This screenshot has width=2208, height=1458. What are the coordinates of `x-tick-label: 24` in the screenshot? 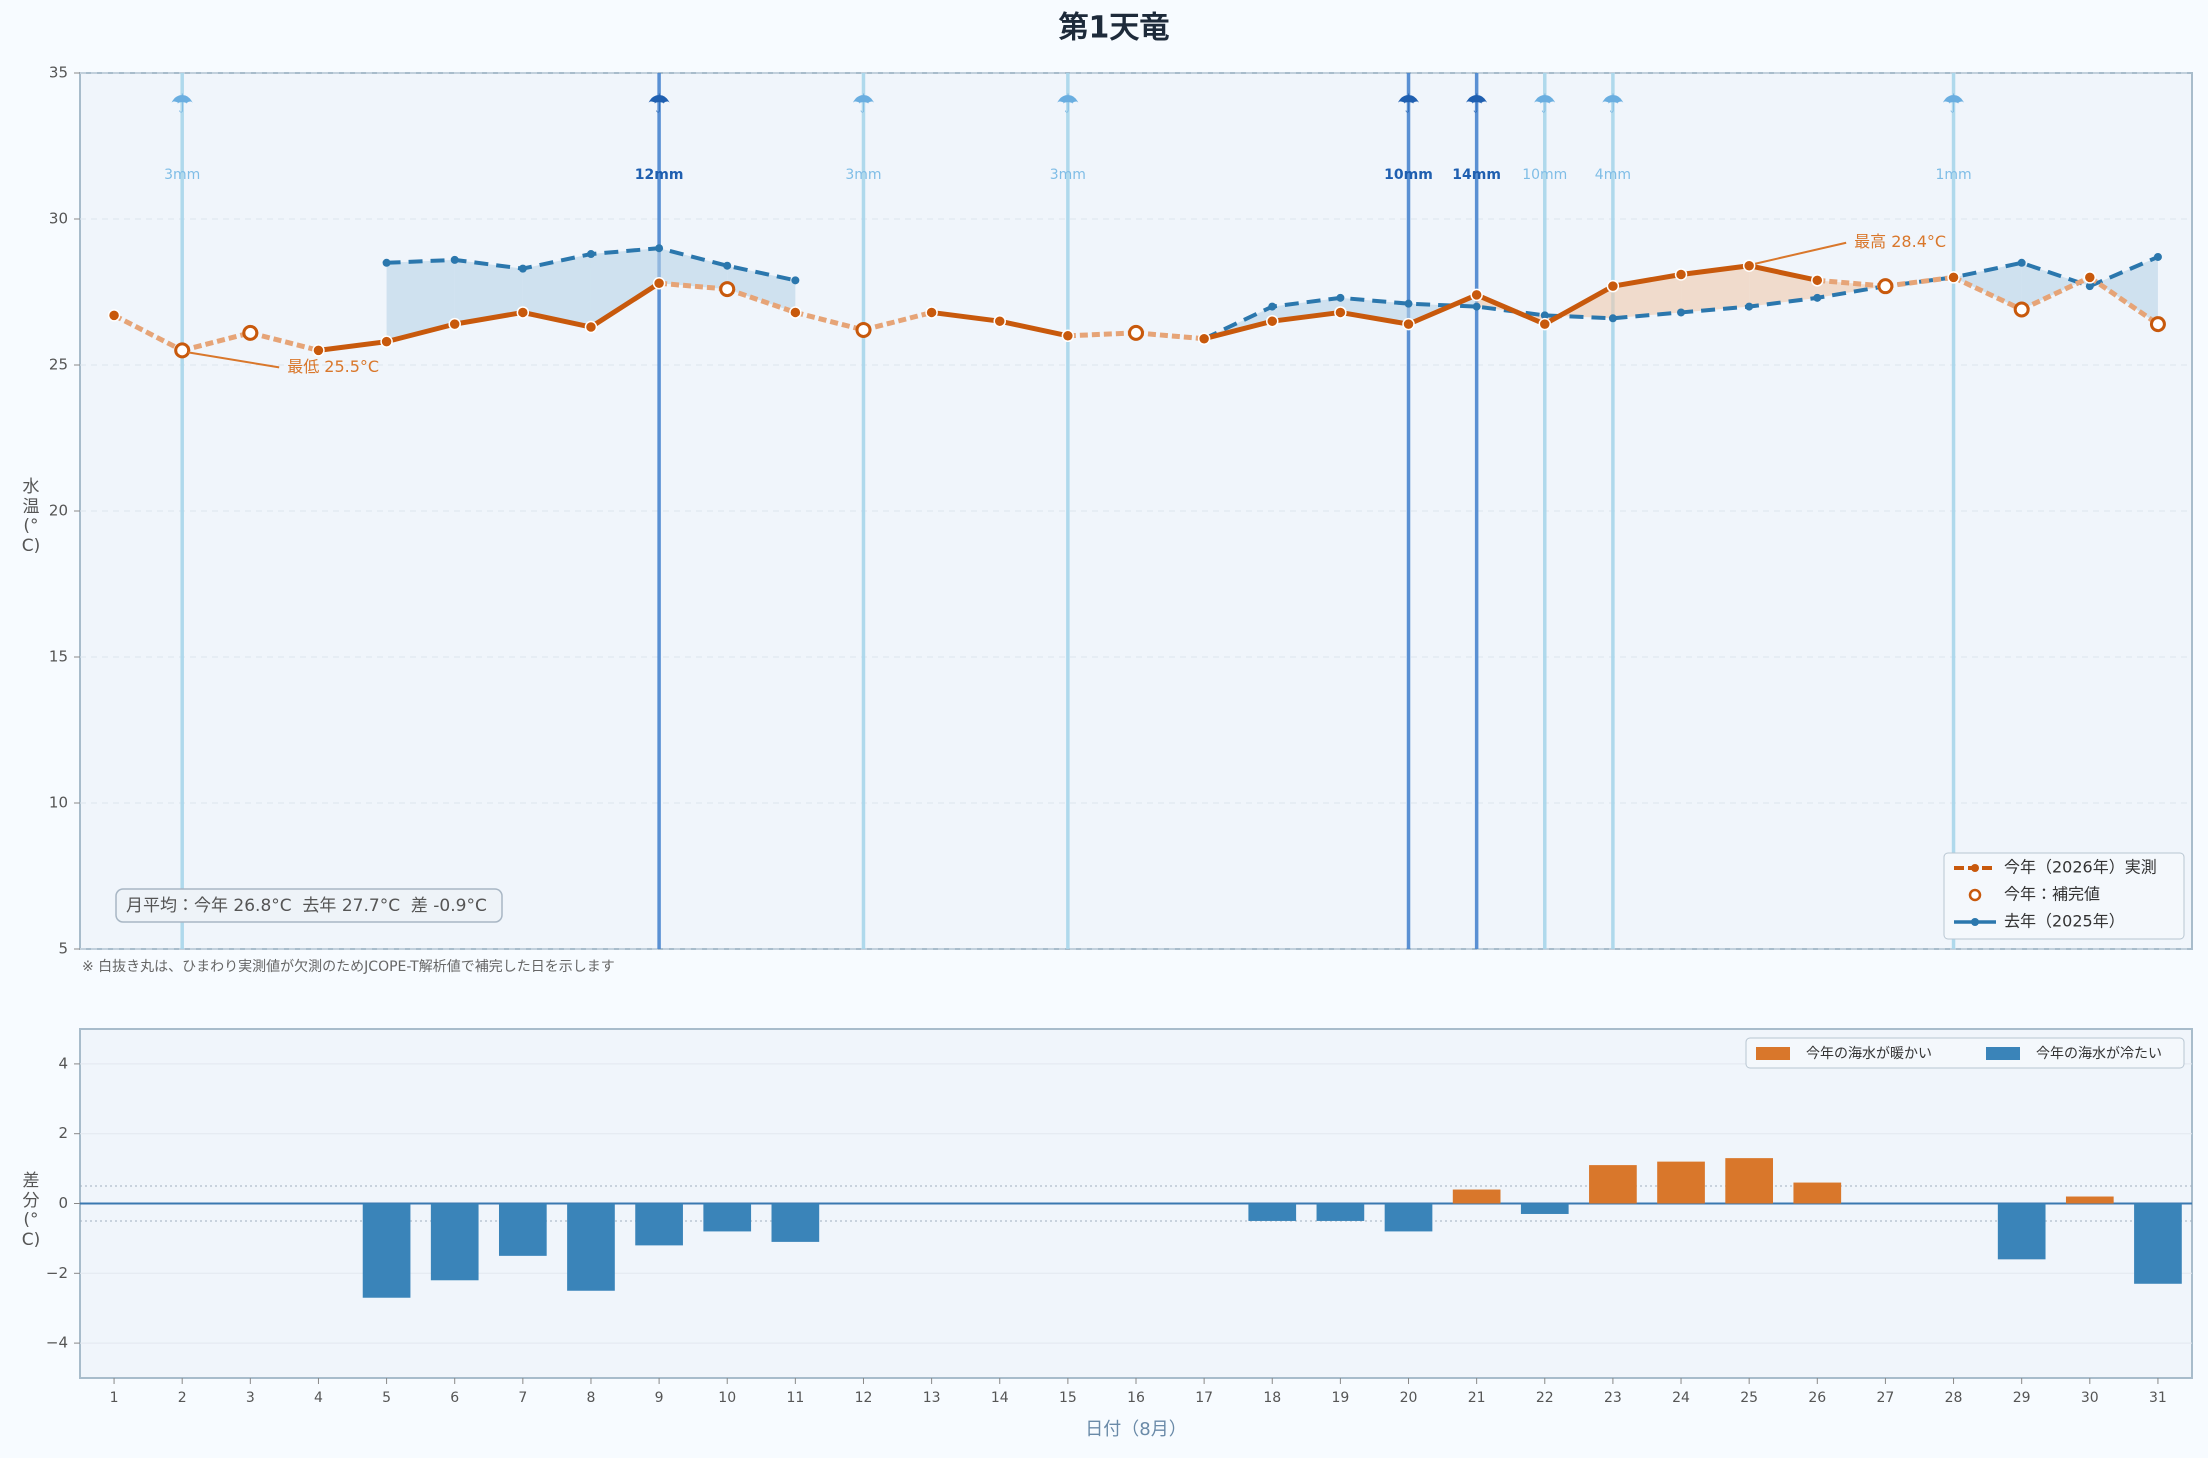 It's located at (1681, 1398).